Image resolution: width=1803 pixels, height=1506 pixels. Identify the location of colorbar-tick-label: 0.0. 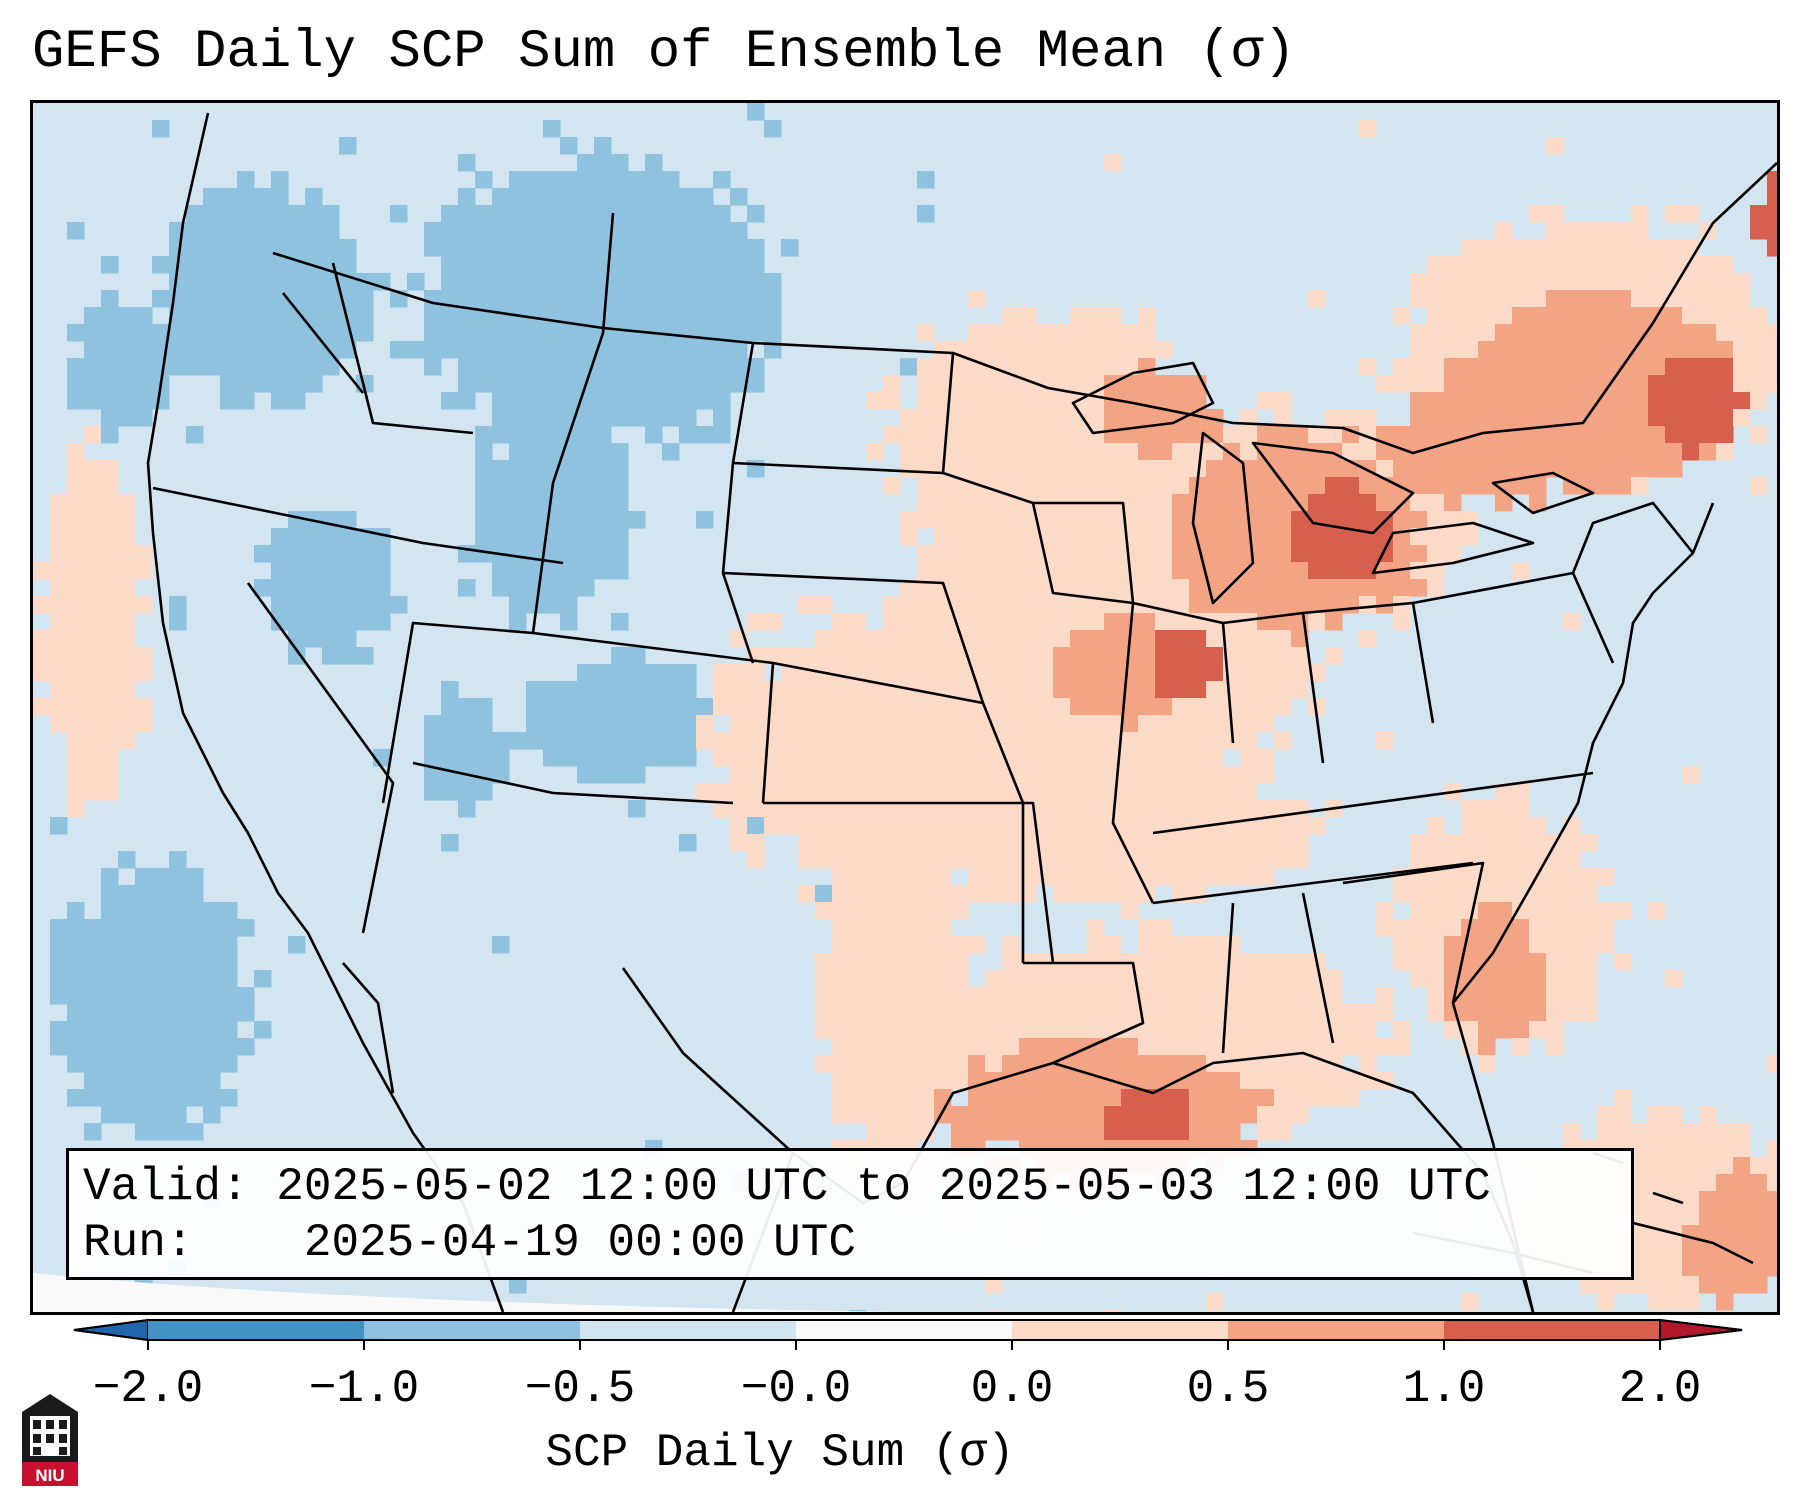
(1012, 1389).